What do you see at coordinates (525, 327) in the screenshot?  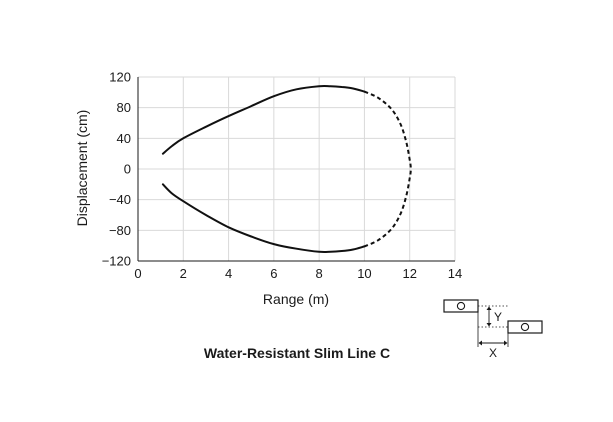 I see `sensor-lens-bottom` at bounding box center [525, 327].